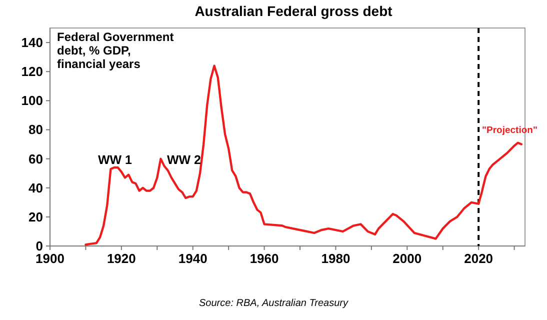 The image size is (547, 320). Describe the element at coordinates (407, 258) in the screenshot. I see `x-tick-label: 2000` at that location.